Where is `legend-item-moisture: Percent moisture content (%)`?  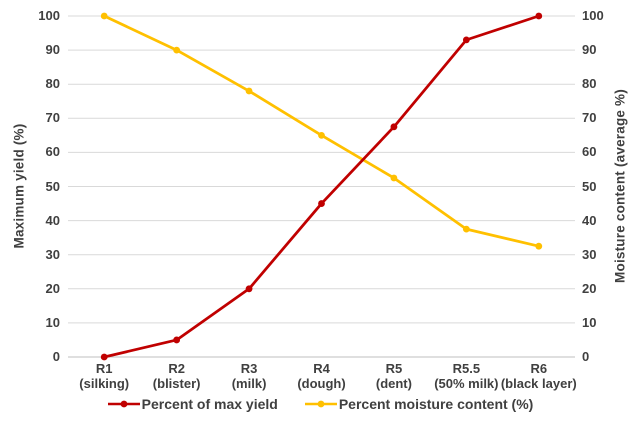
legend-item-moisture: Percent moisture content (%) is located at coordinates (418, 404).